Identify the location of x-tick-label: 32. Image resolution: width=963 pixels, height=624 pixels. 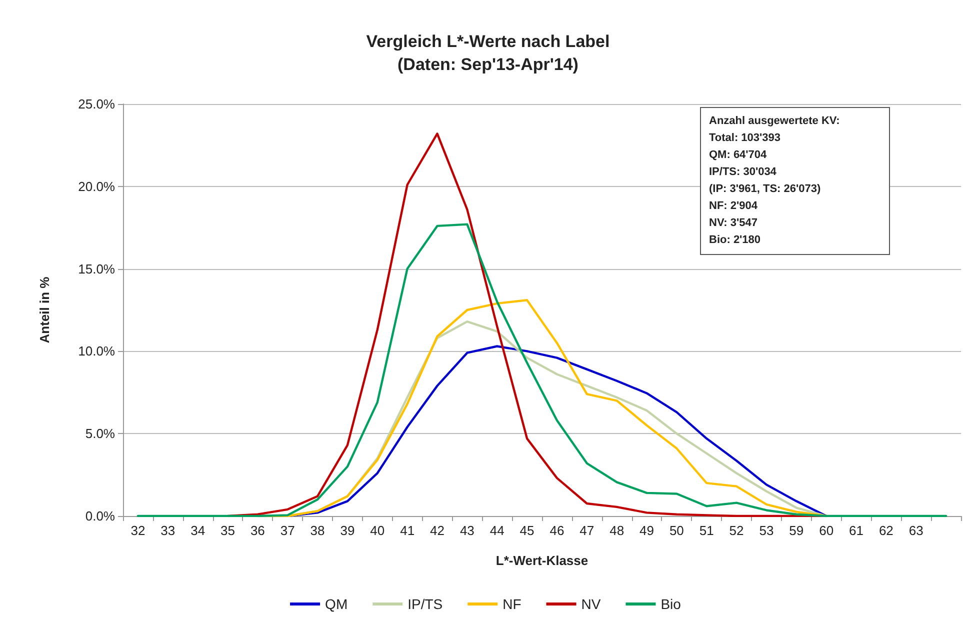
(138, 530).